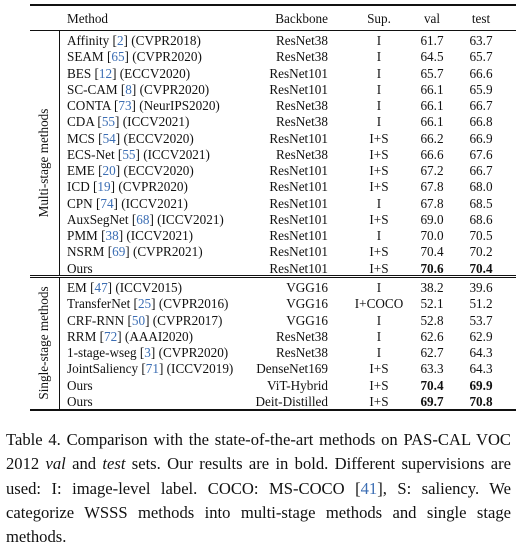  Describe the element at coordinates (138, 320) in the screenshot. I see `citation-link: 50` at that location.